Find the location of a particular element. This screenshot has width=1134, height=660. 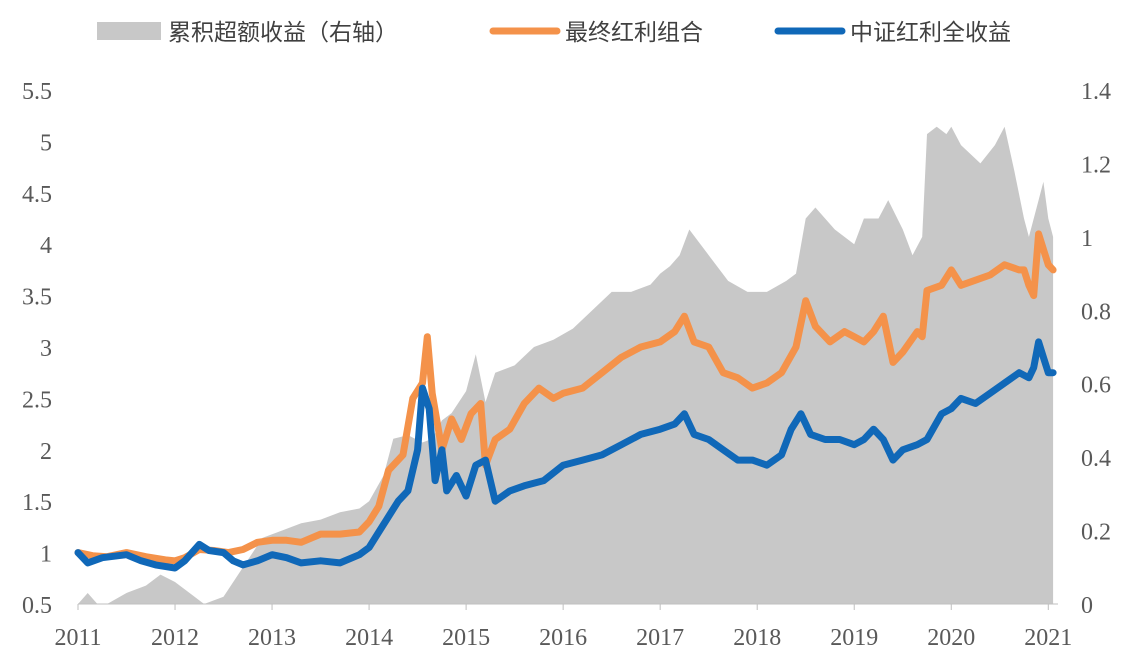

y-right-tick-label: 0.4 is located at coordinates (1096, 459).